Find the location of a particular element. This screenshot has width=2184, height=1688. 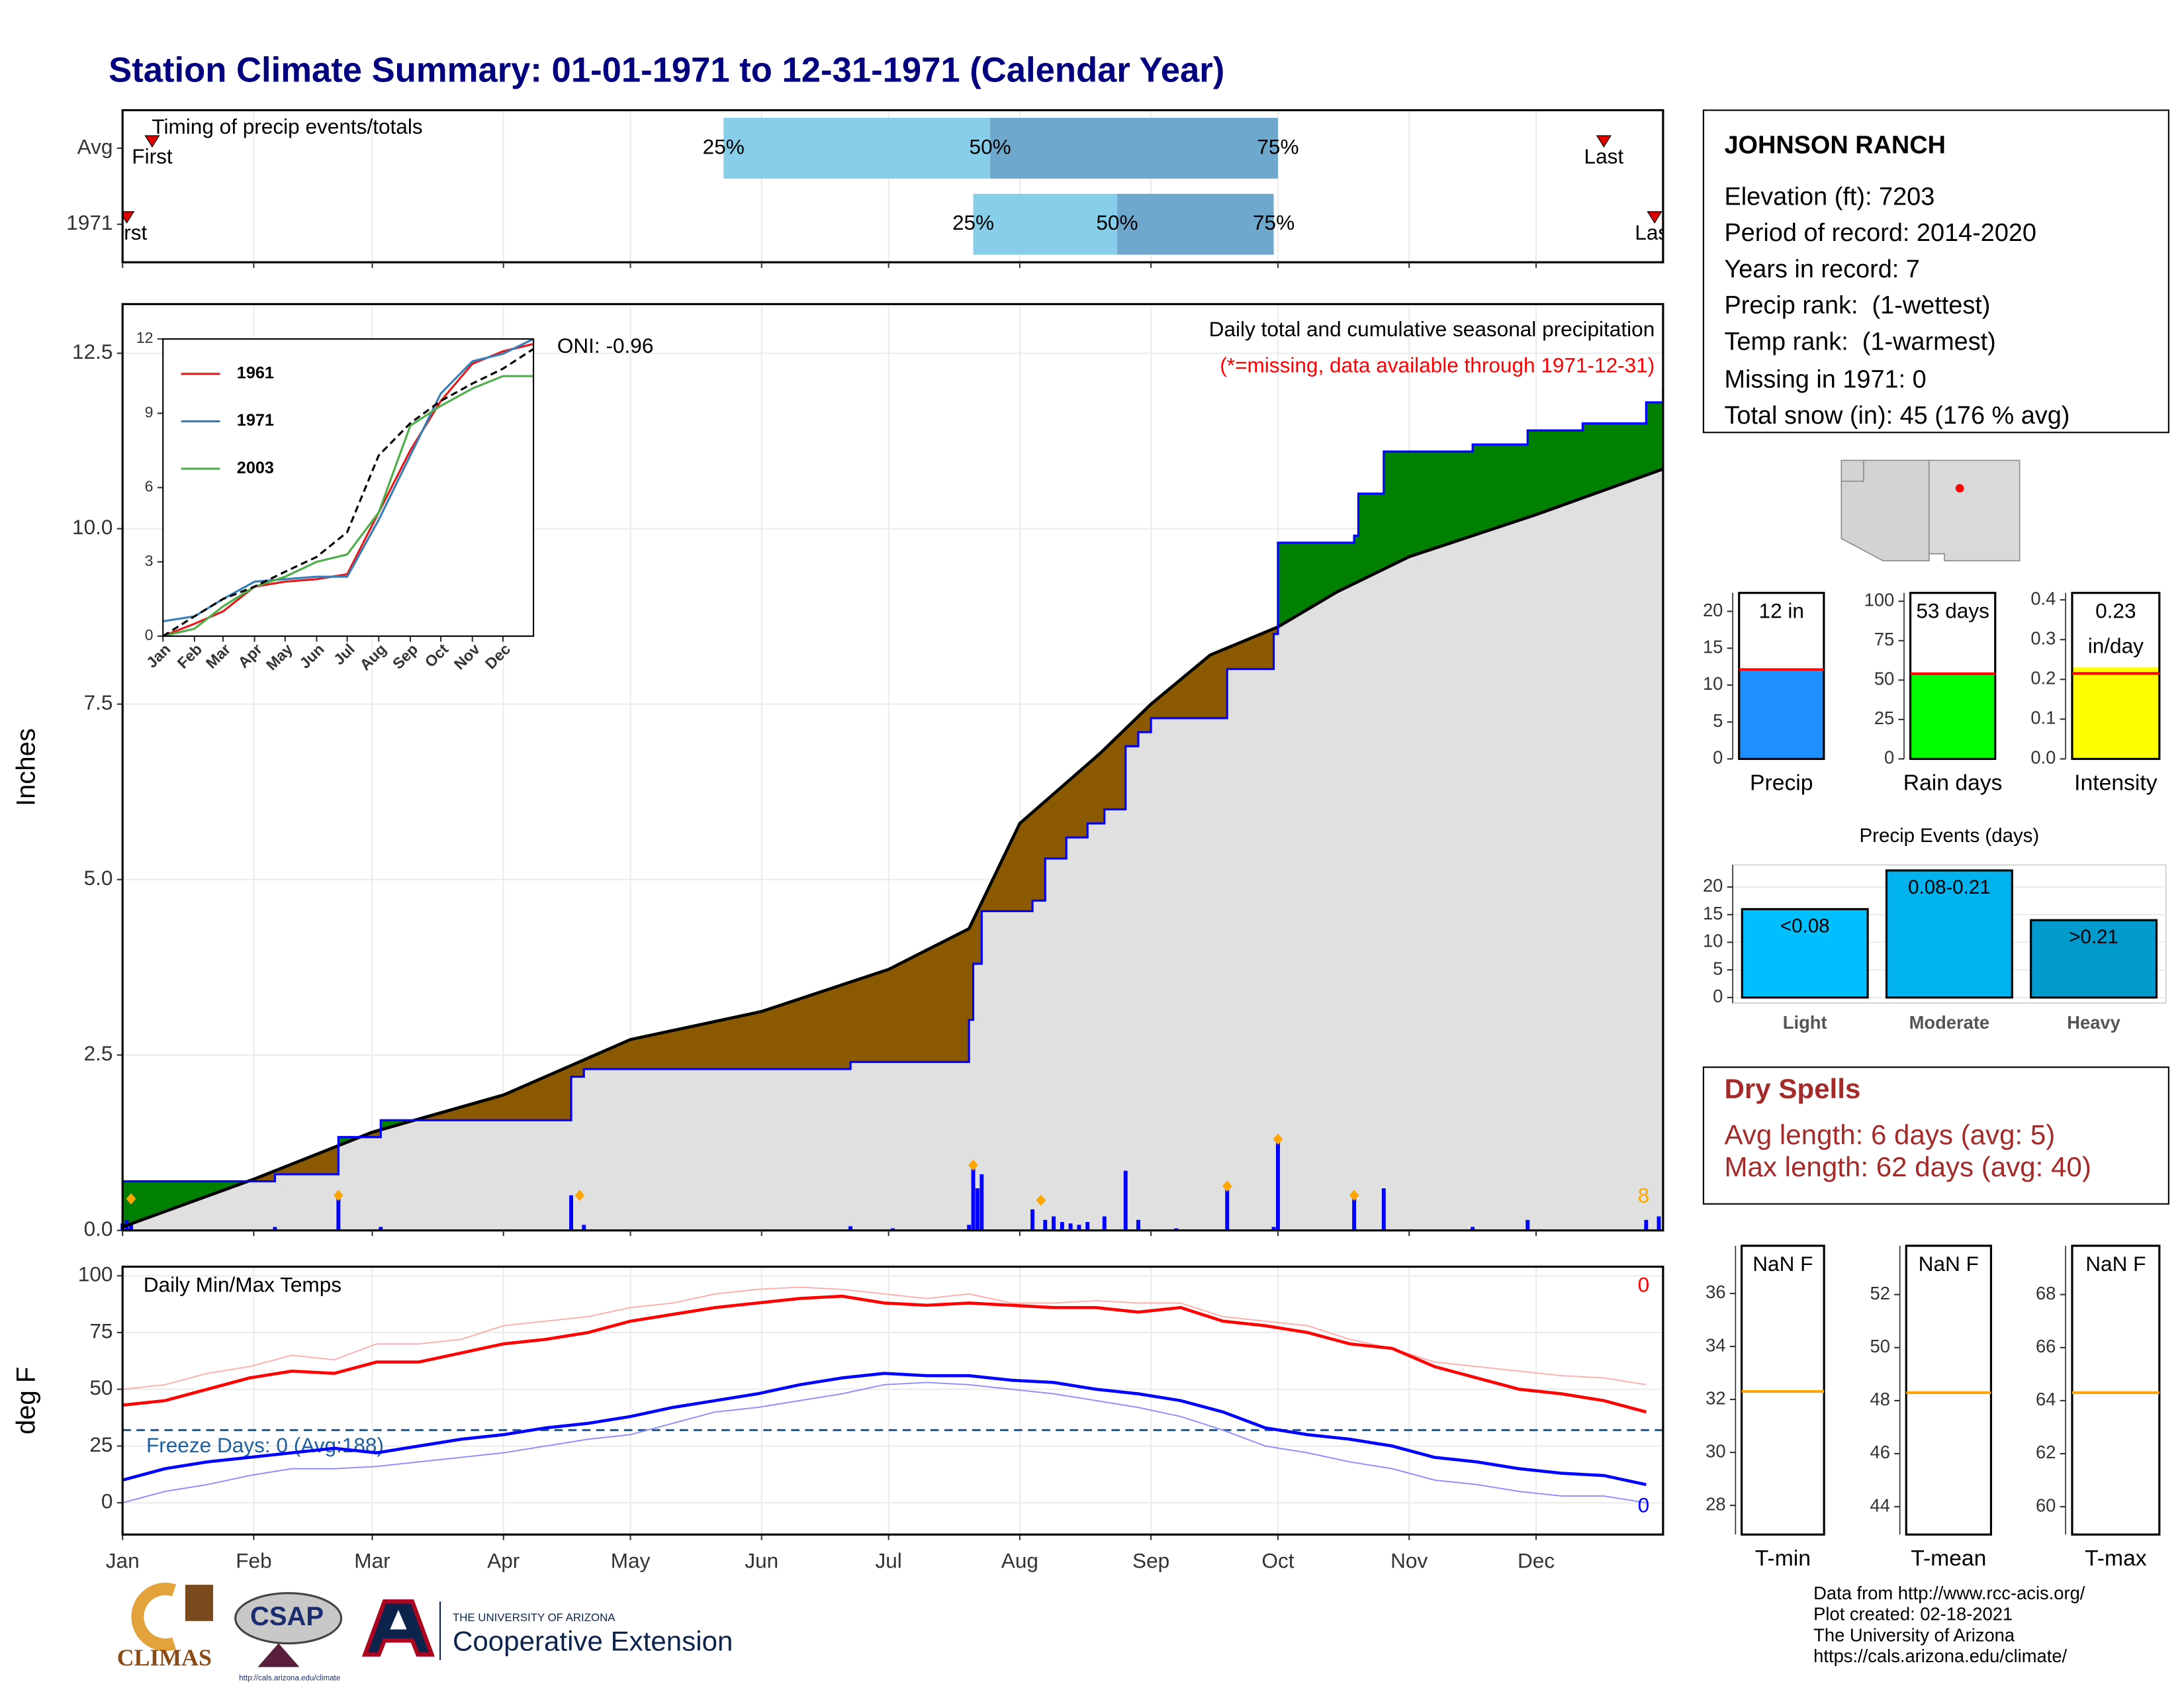

bar-label: 0.08-0.21 is located at coordinates (1949, 887).